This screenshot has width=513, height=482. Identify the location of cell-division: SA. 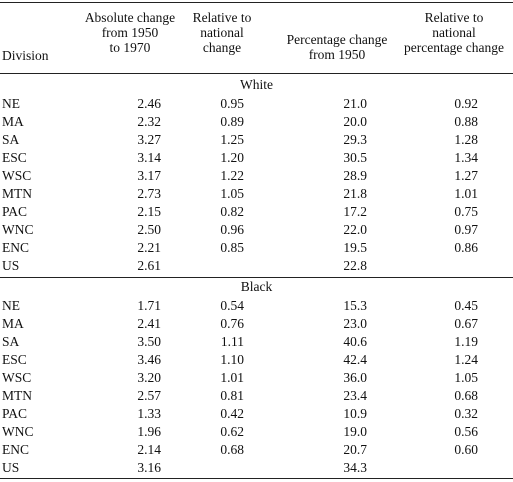
(11, 341).